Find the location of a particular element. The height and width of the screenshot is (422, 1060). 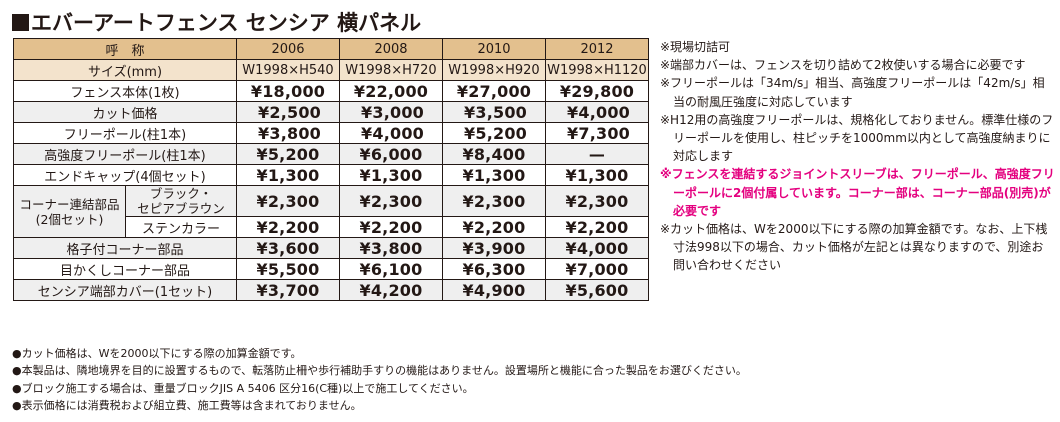

price-value: ¥6,000 is located at coordinates (391, 154).